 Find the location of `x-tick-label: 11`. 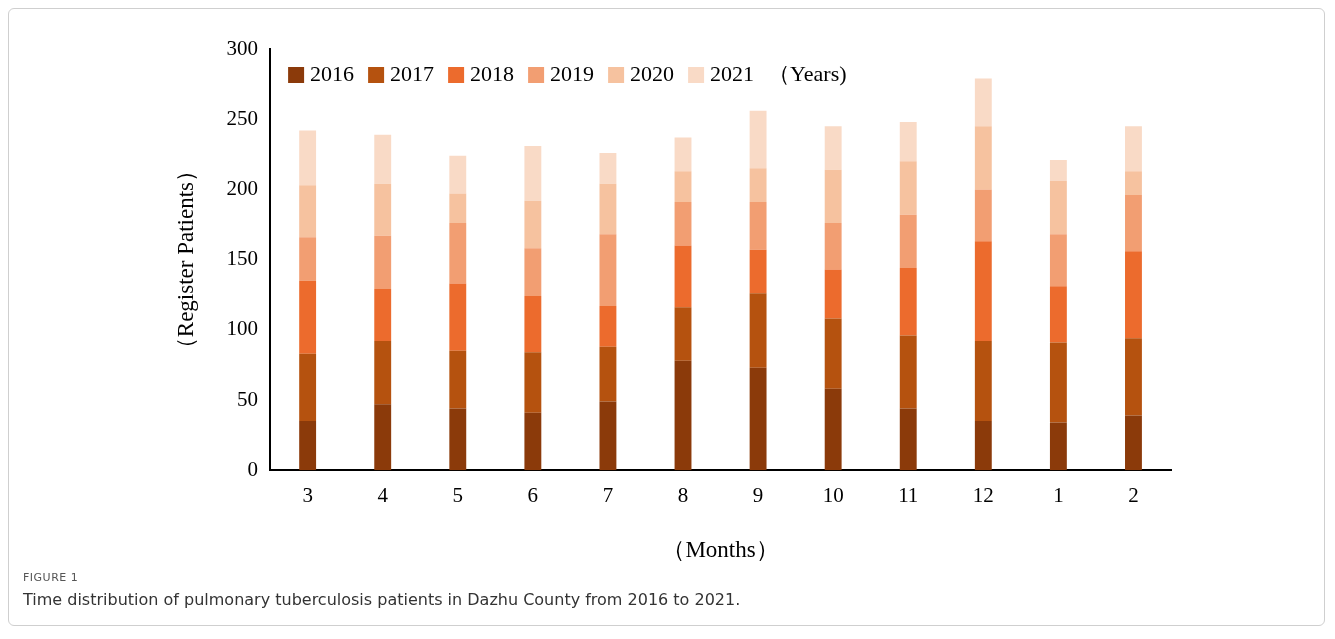

x-tick-label: 11 is located at coordinates (908, 495).